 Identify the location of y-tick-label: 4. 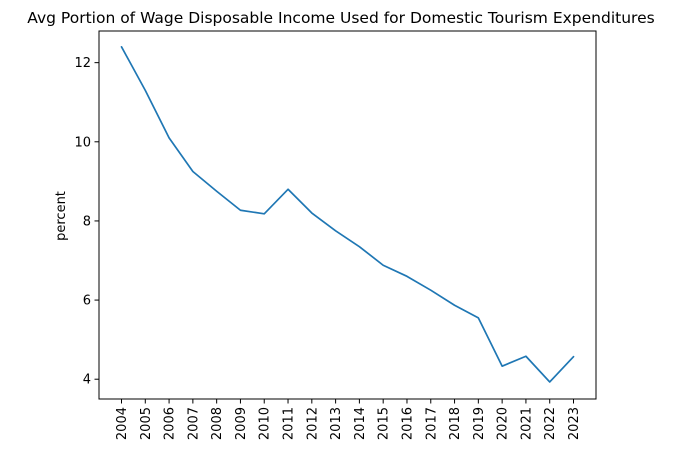
(87, 380).